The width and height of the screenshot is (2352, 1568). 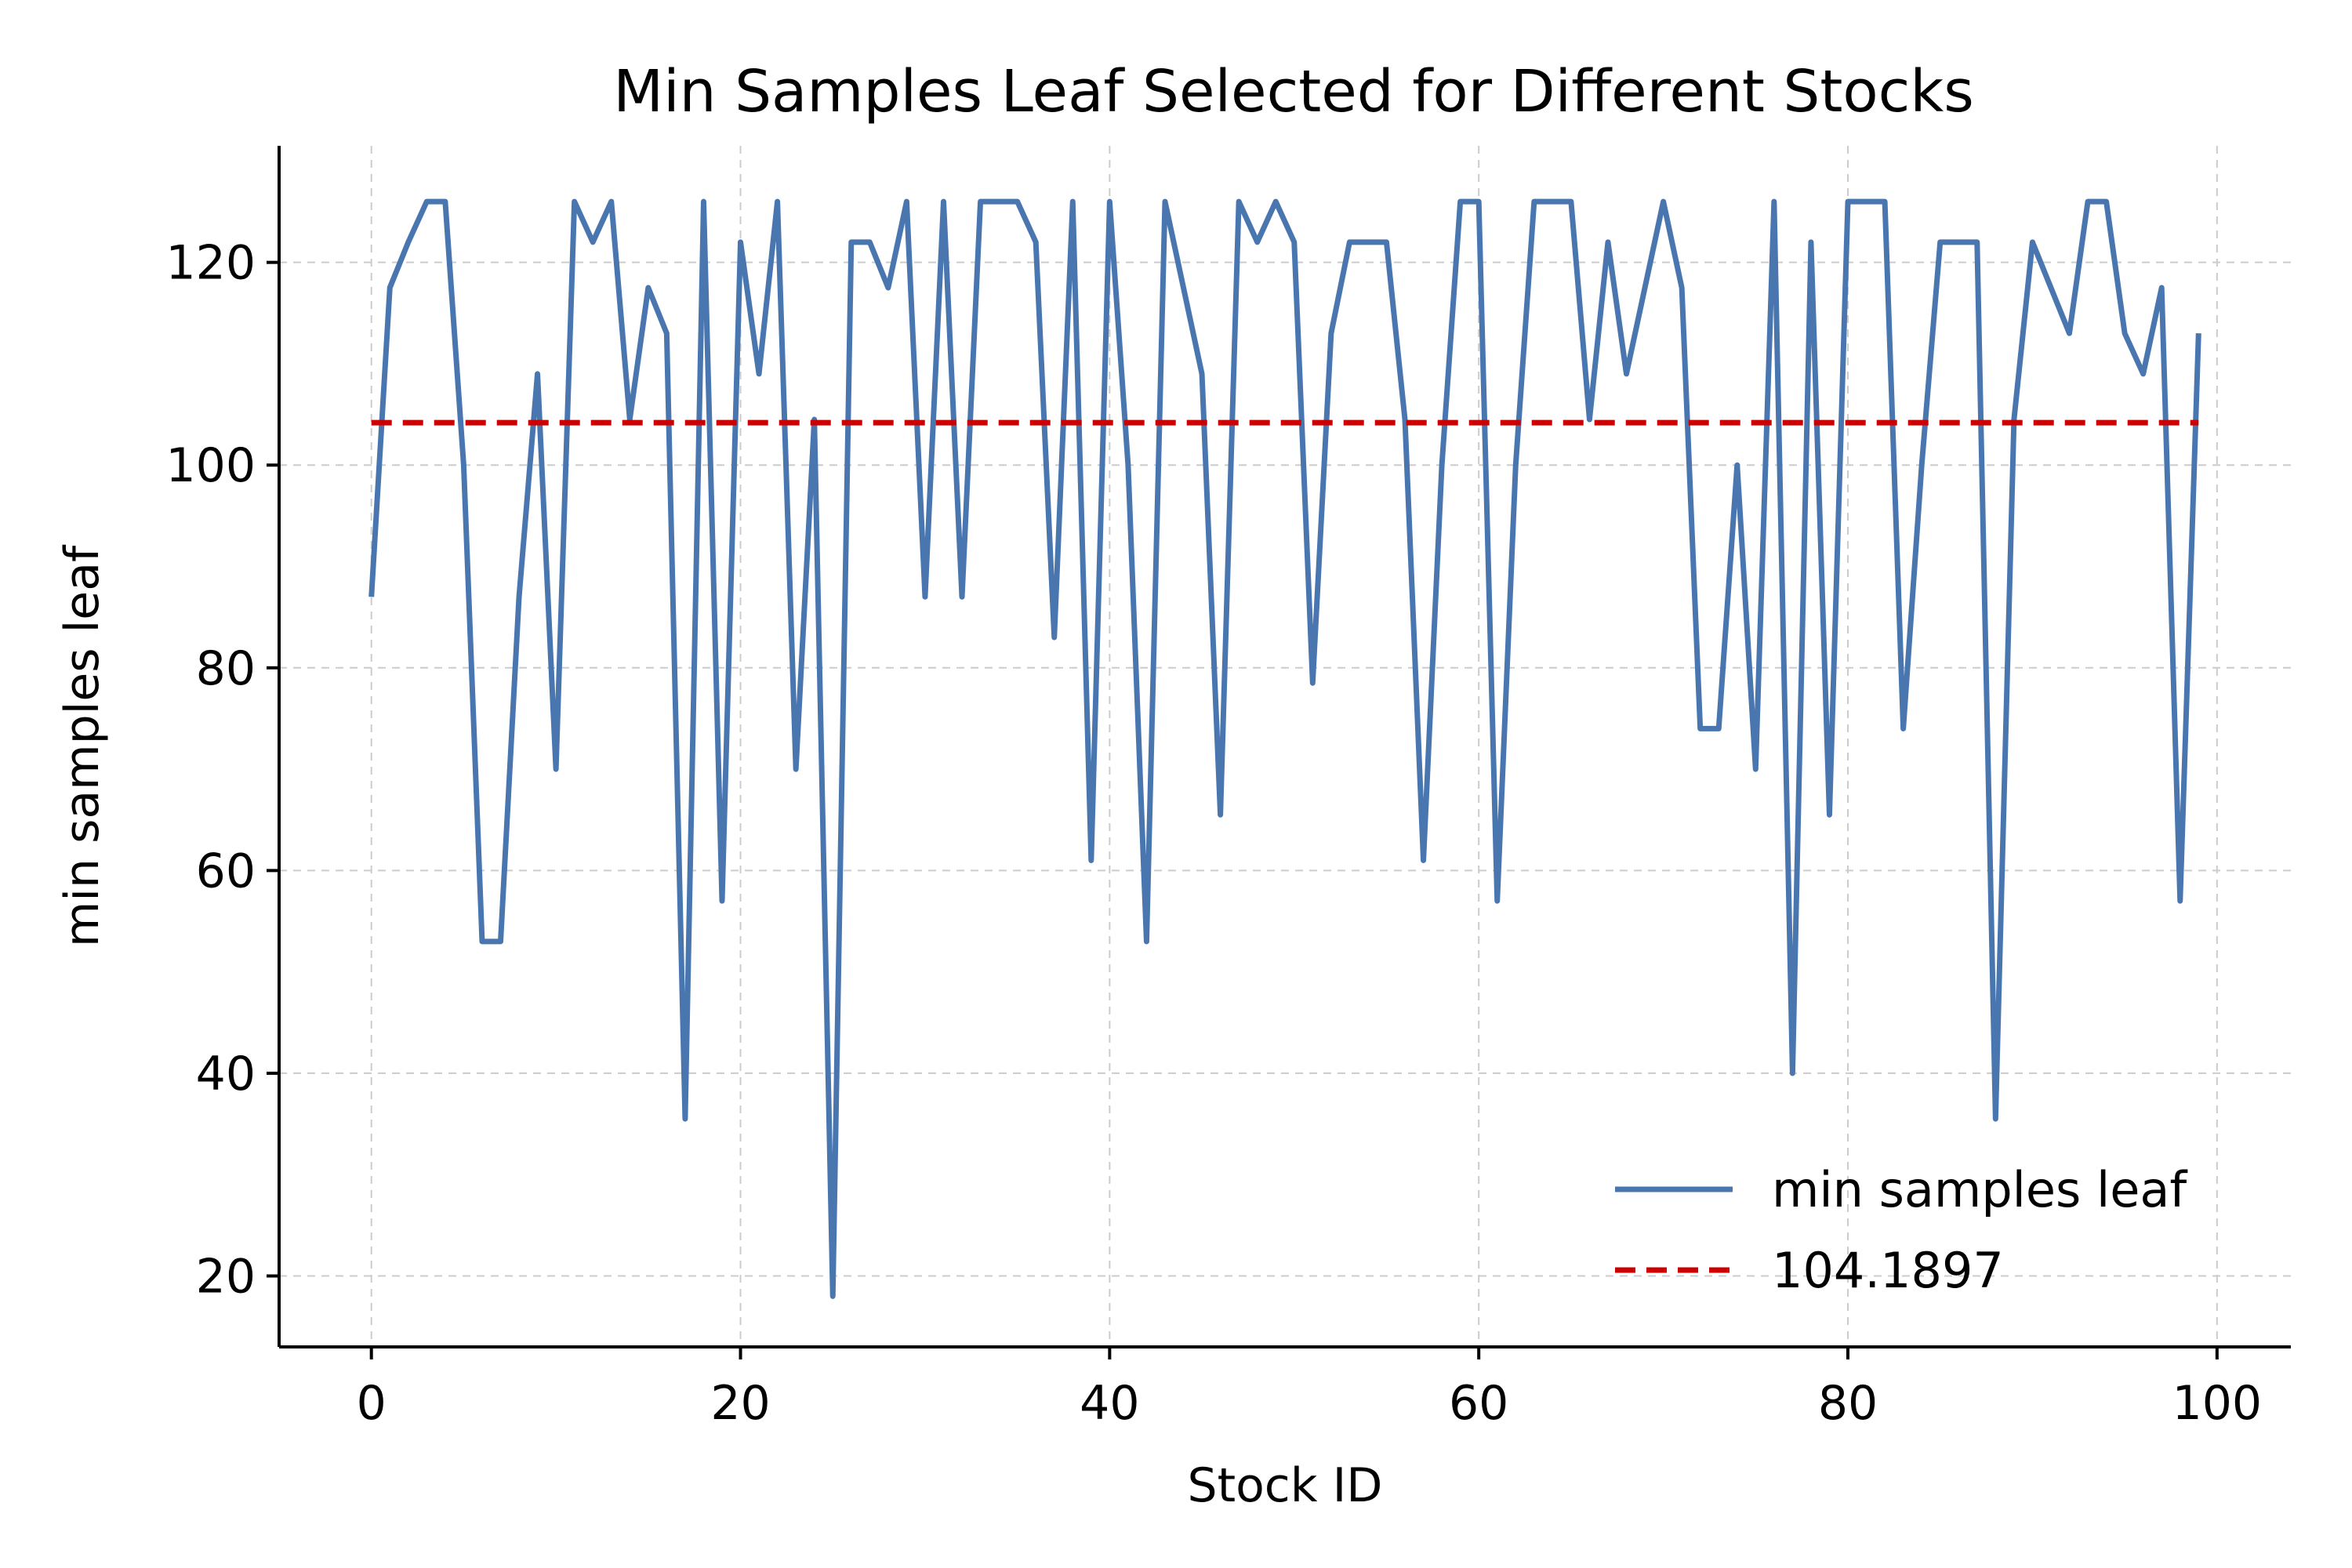 What do you see at coordinates (1284, 1485) in the screenshot?
I see `x-axis-label: Stock ID` at bounding box center [1284, 1485].